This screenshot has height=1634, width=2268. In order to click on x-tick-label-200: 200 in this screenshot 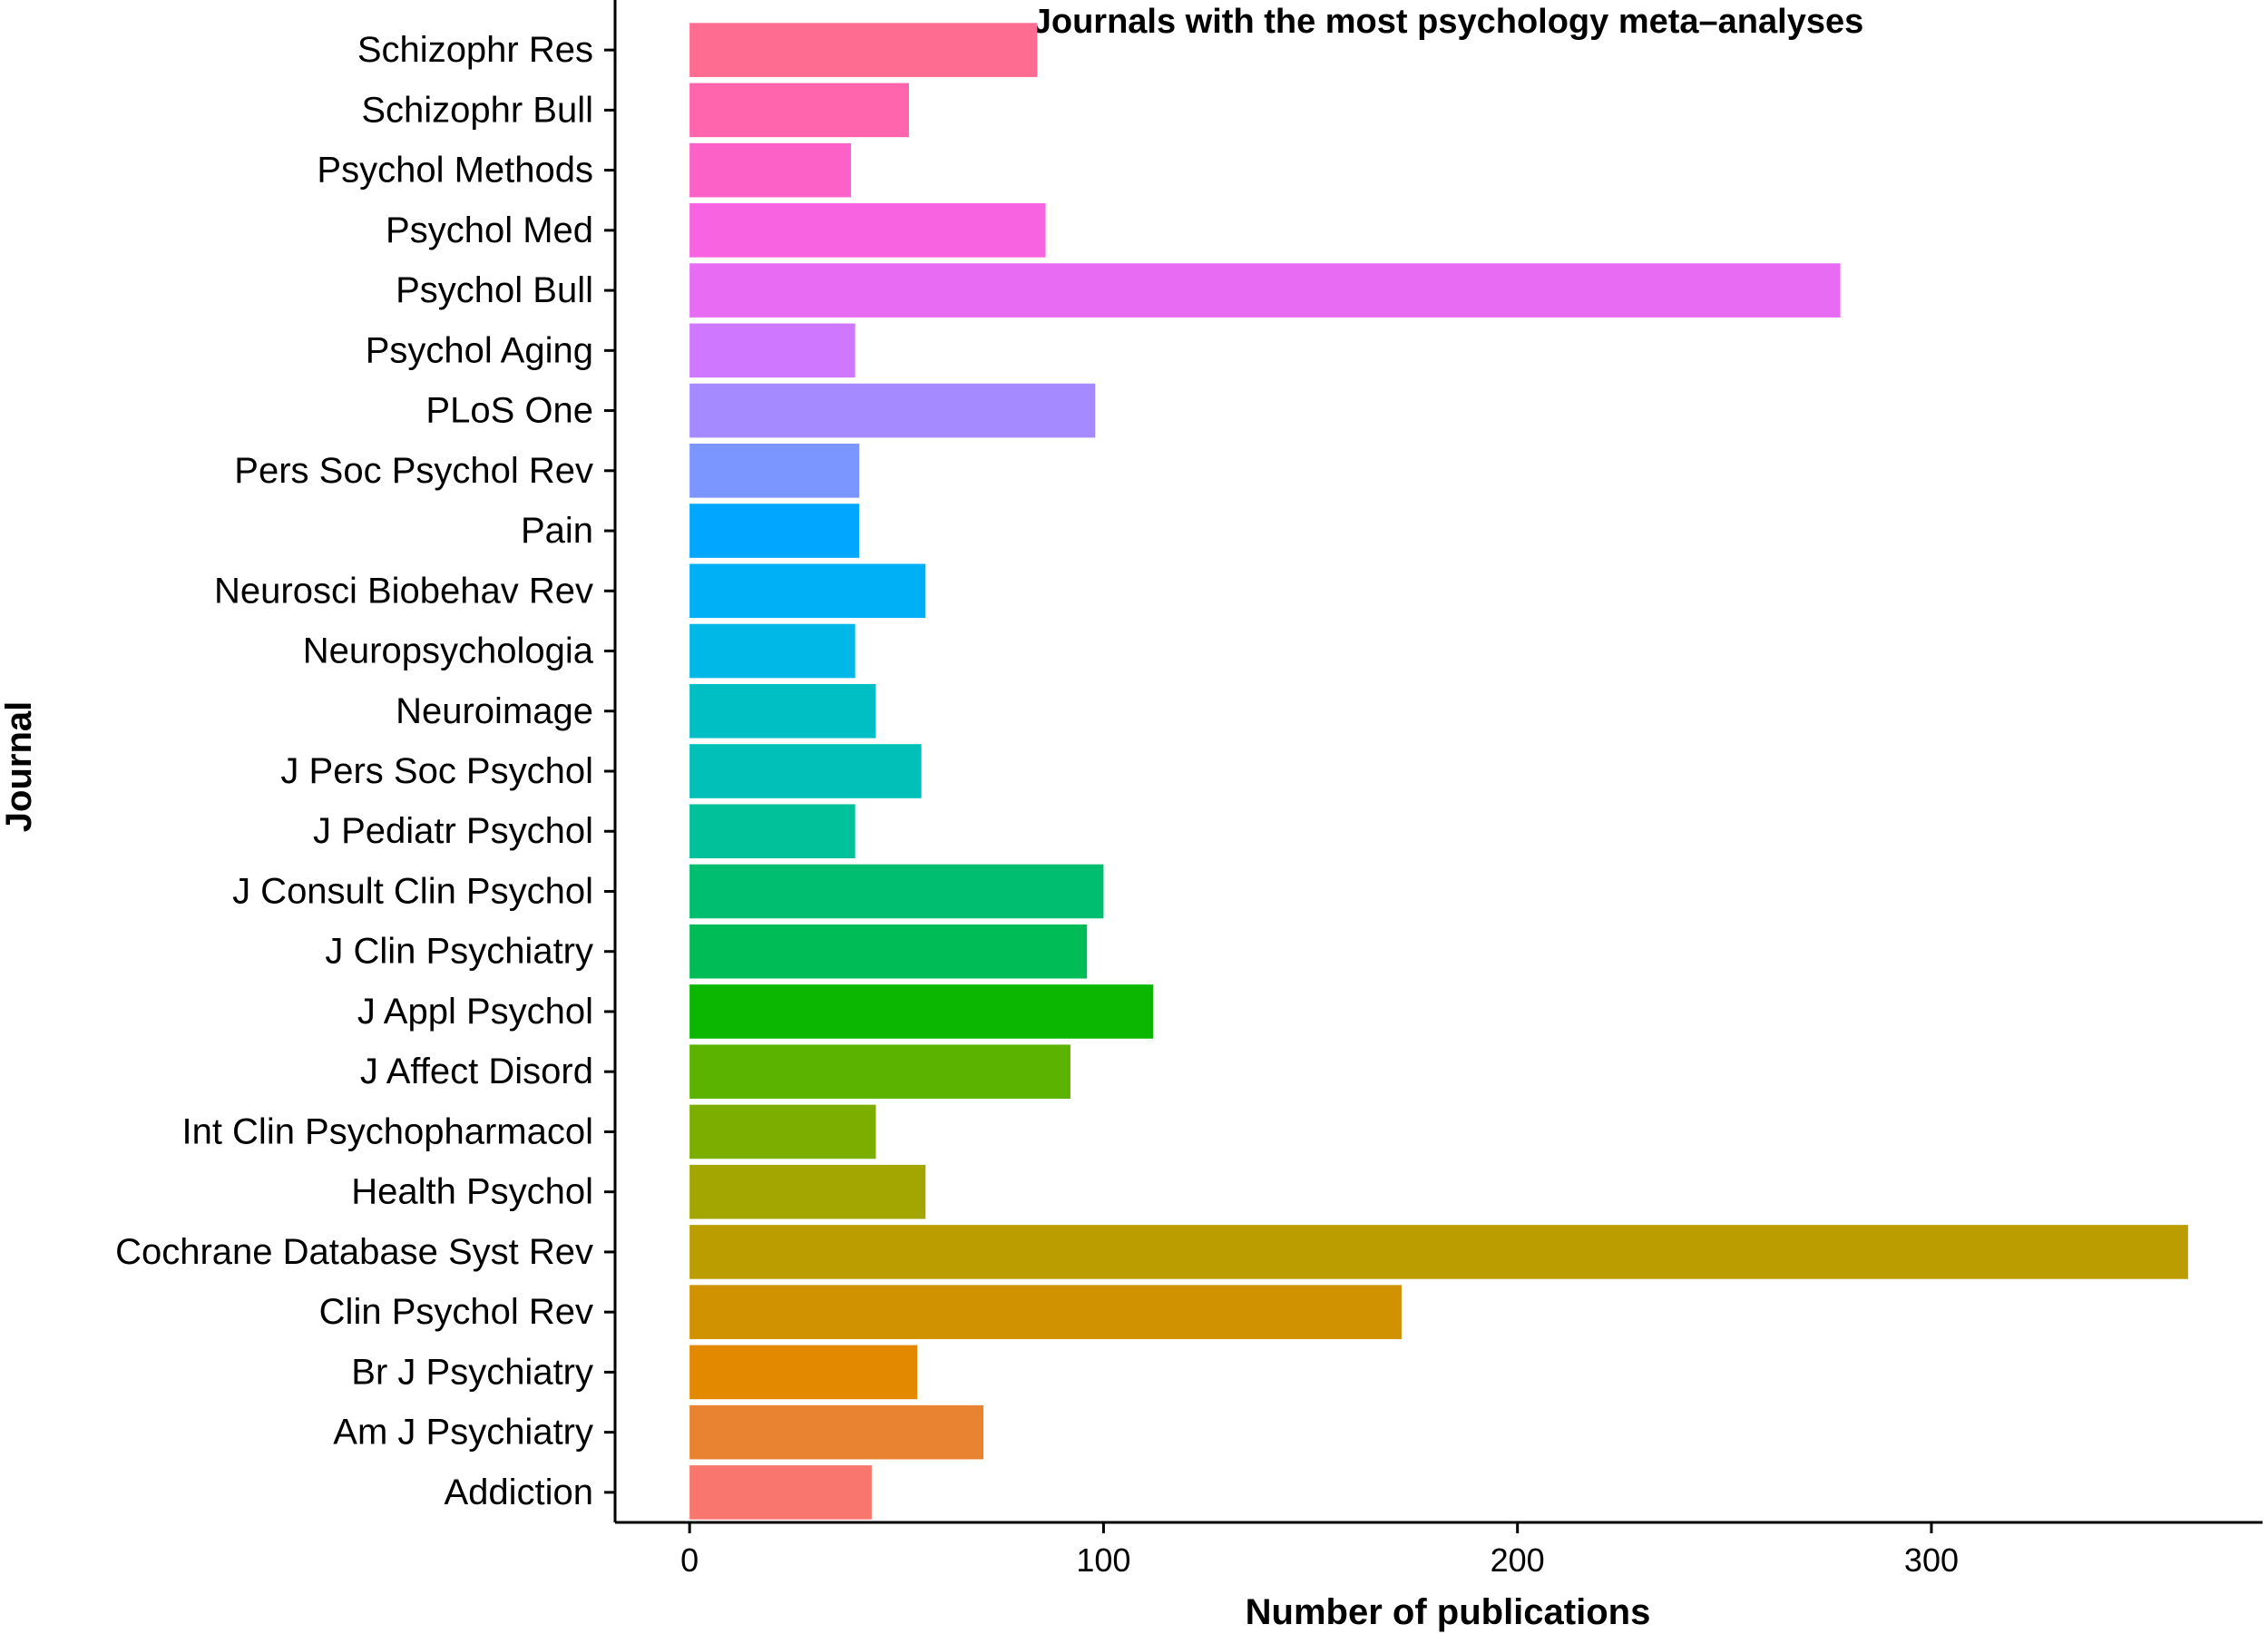, I will do `click(1518, 1560)`.